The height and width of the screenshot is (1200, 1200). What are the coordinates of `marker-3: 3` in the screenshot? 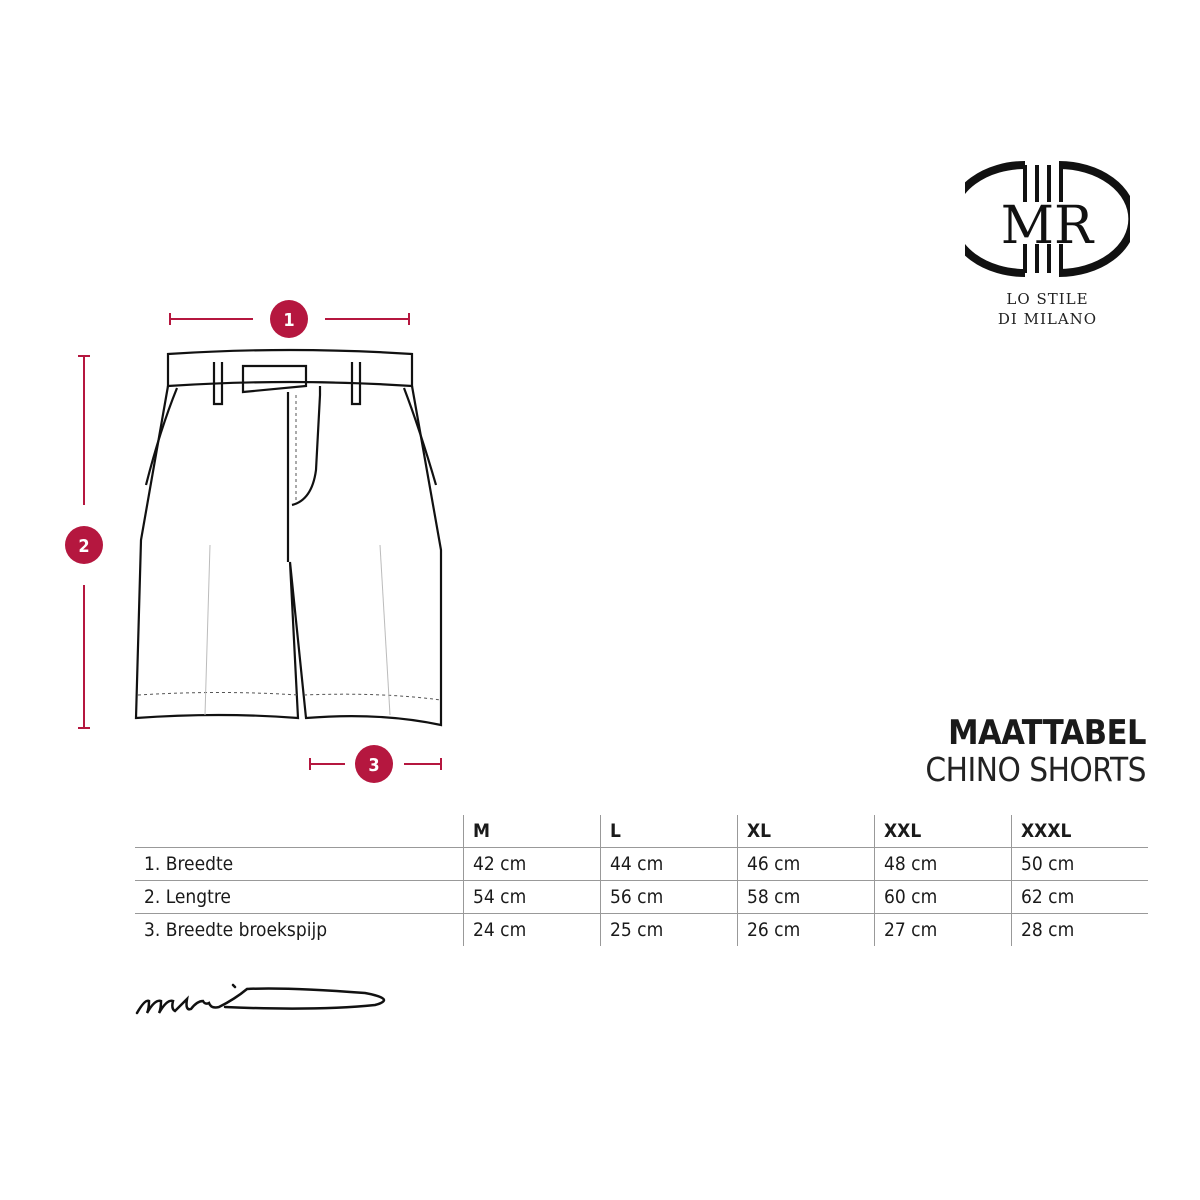 It's located at (374, 764).